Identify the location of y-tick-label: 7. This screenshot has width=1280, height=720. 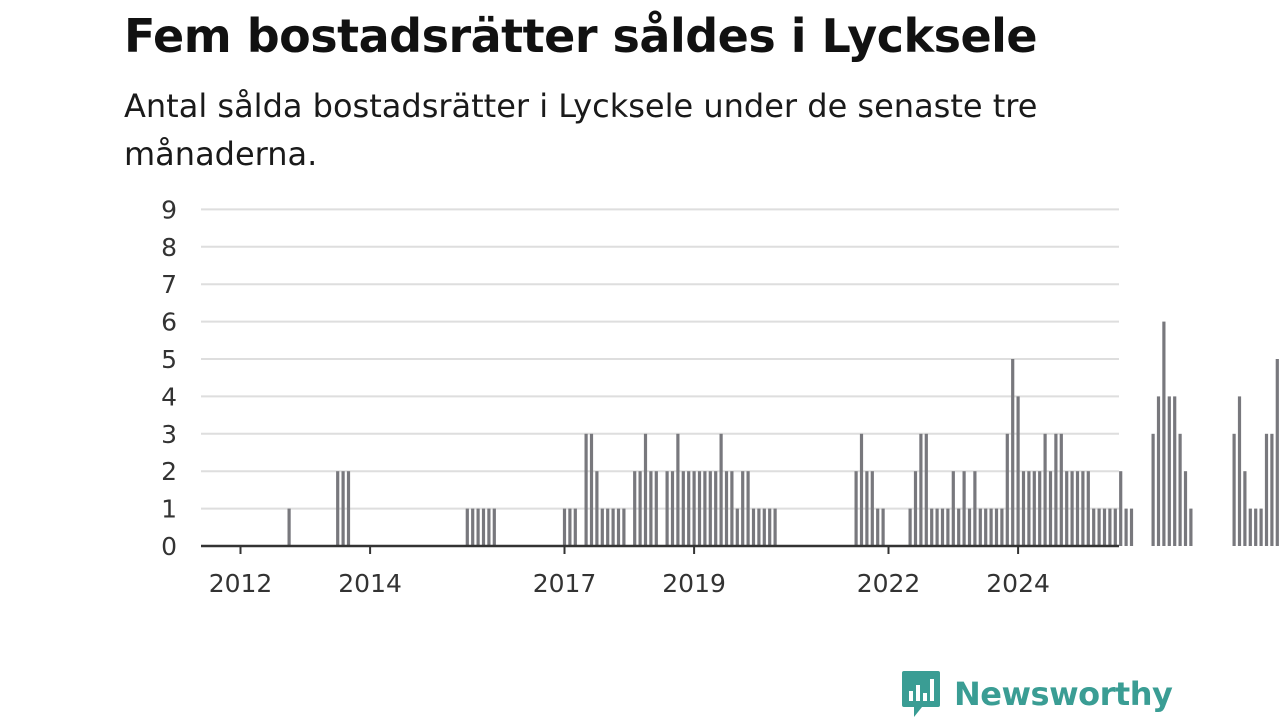
(169, 284).